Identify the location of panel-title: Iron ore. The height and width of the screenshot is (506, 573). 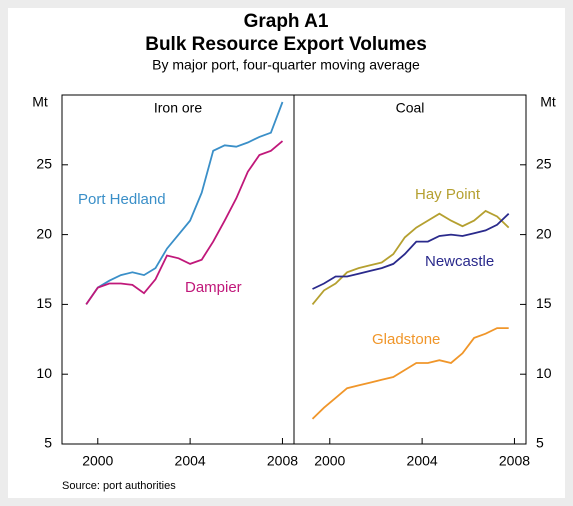
(178, 108).